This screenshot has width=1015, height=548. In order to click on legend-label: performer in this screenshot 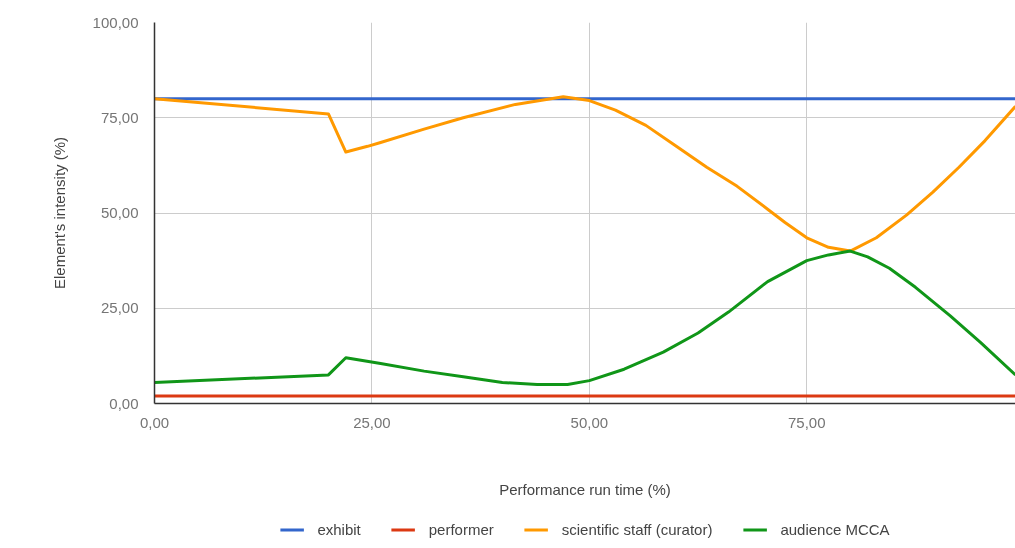, I will do `click(461, 529)`.